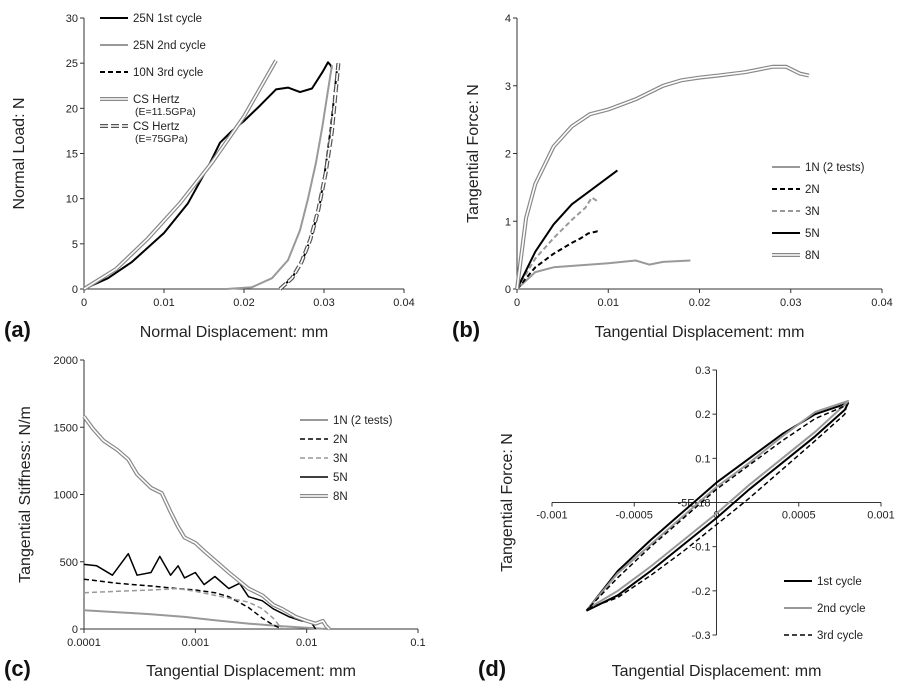 The width and height of the screenshot is (904, 685). I want to click on panel-label-c: (c), so click(17, 668).